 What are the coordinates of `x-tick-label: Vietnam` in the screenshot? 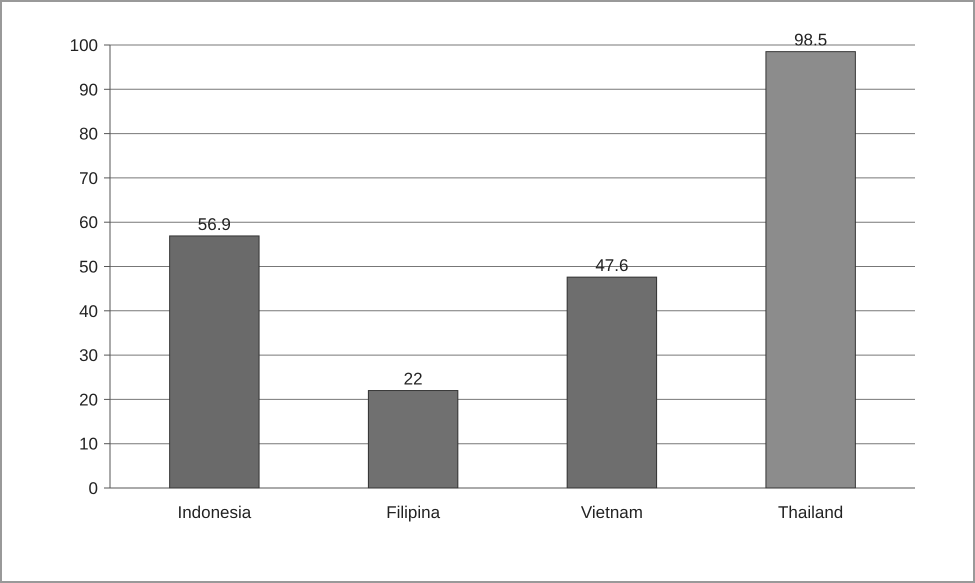 It's located at (611, 512).